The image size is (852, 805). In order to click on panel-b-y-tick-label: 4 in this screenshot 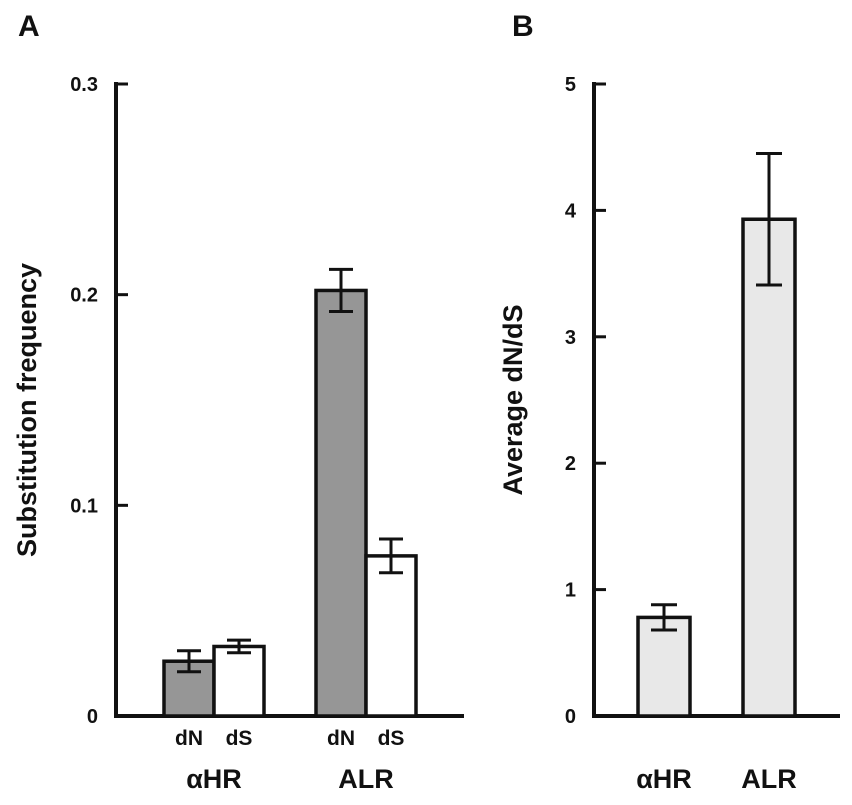, I will do `click(571, 211)`.